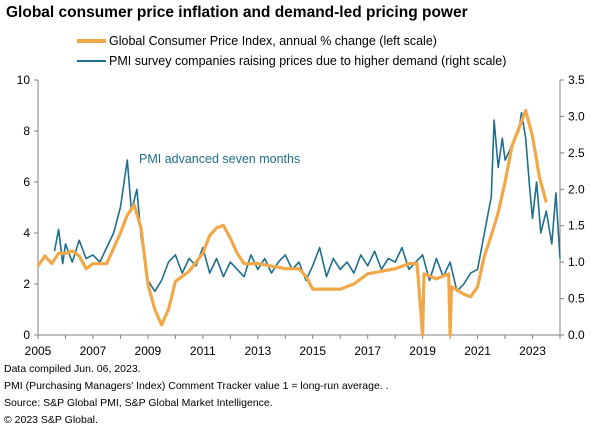 The image size is (594, 433). What do you see at coordinates (576, 189) in the screenshot?
I see `right-tick-label: 2.0` at bounding box center [576, 189].